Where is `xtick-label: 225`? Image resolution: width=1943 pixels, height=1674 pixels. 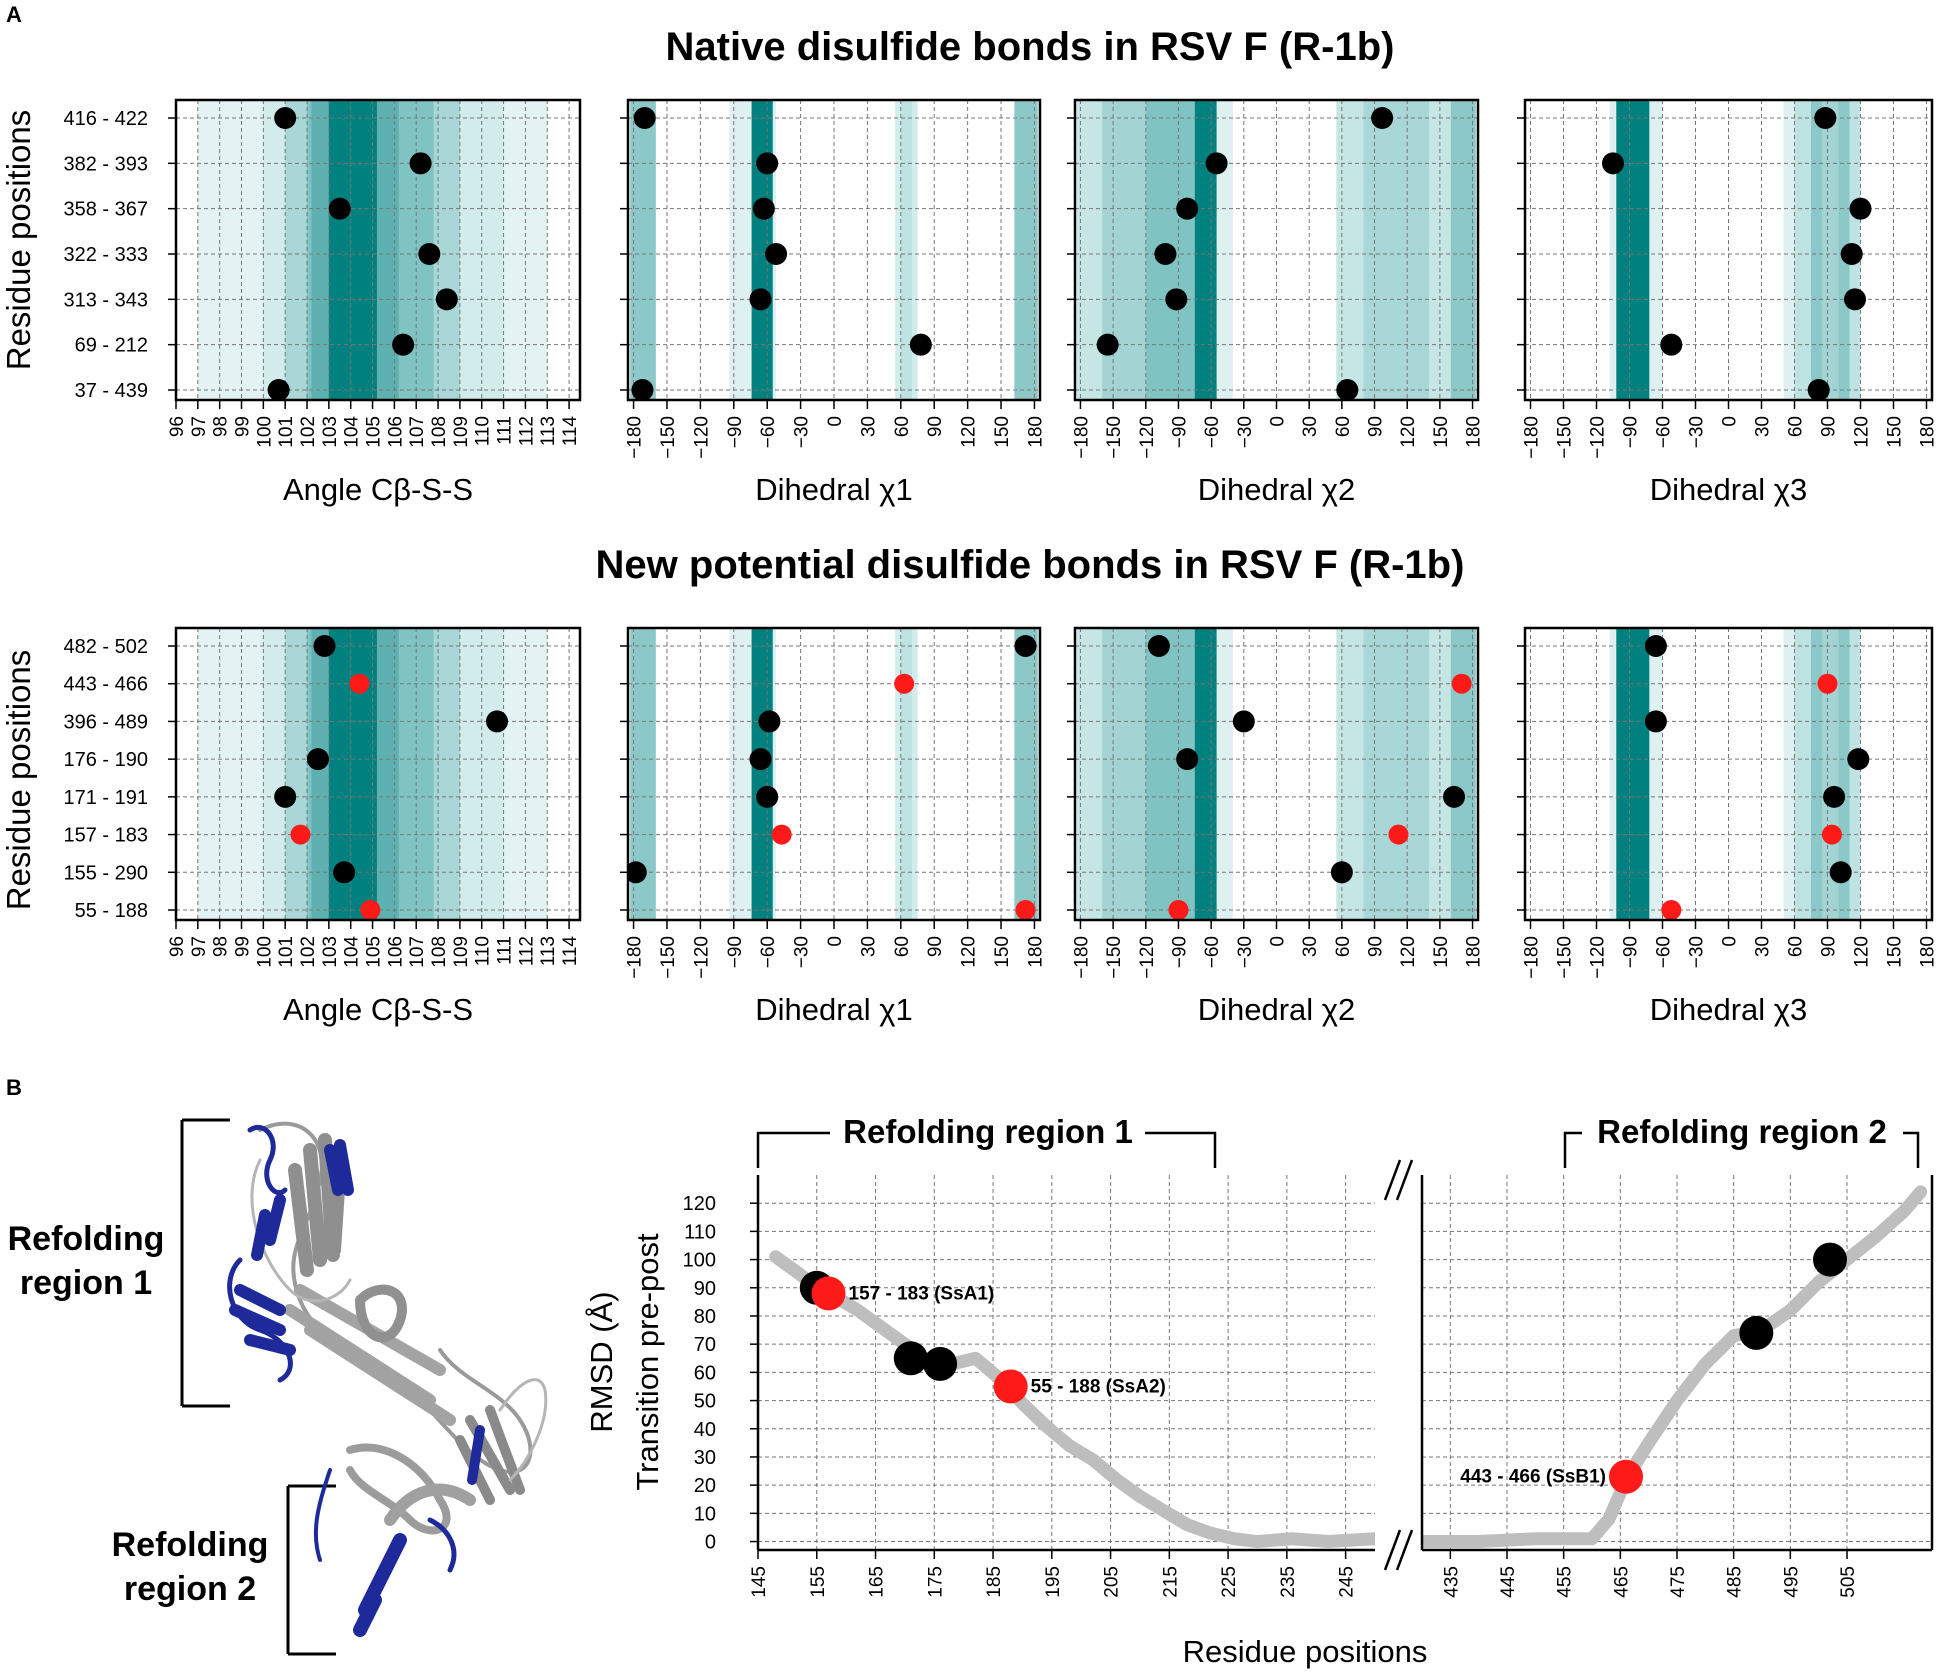 xtick-label: 225 is located at coordinates (1229, 1582).